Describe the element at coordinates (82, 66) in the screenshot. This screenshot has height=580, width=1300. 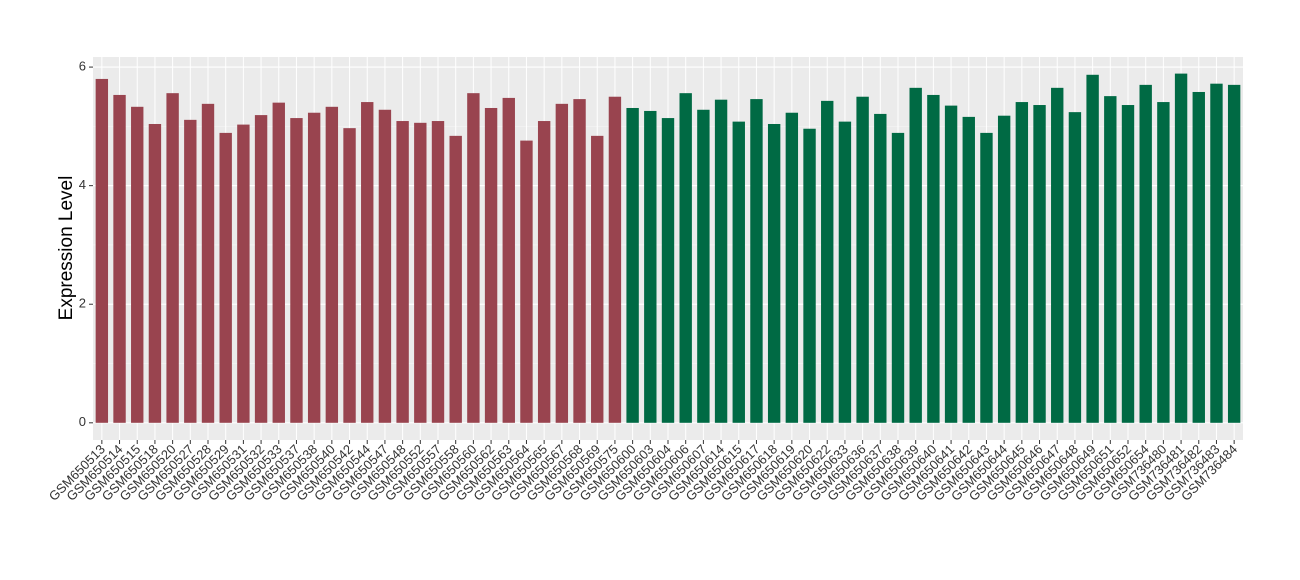
I see `y-tick-label: 6` at that location.